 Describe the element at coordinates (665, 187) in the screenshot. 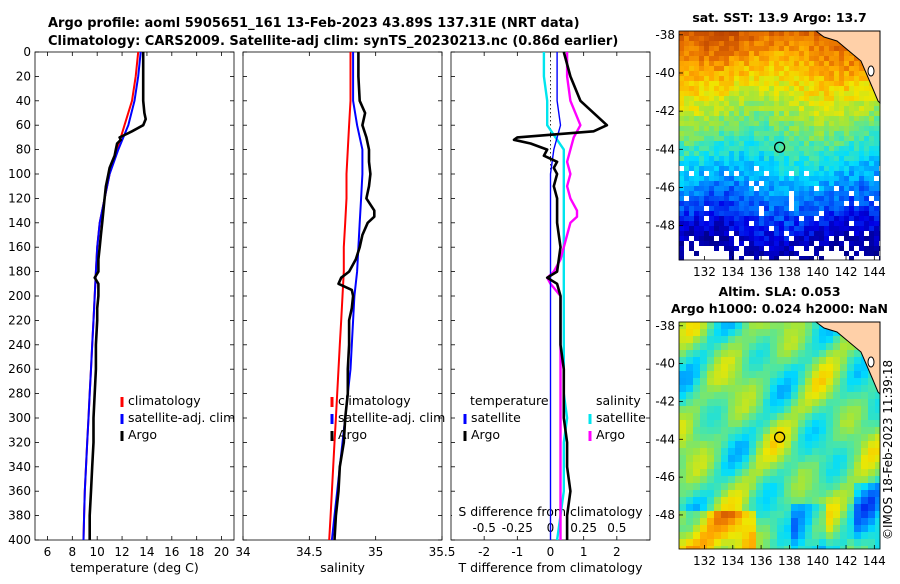

I see `y-tick-label: -46` at that location.